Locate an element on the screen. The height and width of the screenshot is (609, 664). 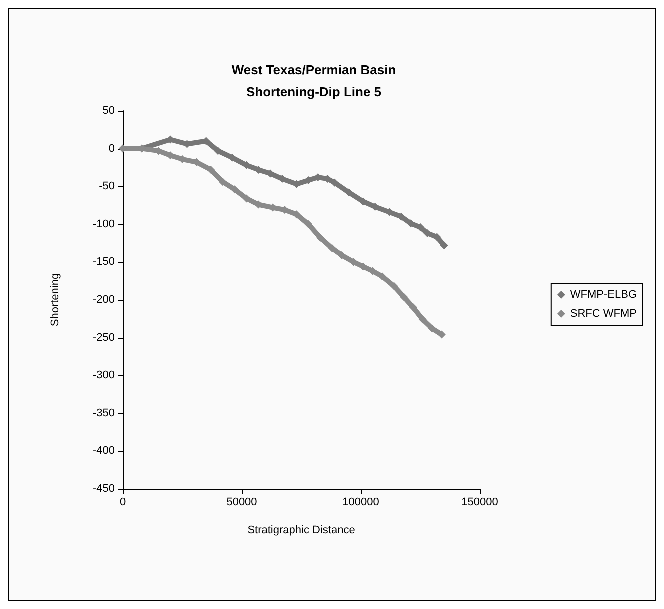
y-tick-label: -350 is located at coordinates (103, 413).